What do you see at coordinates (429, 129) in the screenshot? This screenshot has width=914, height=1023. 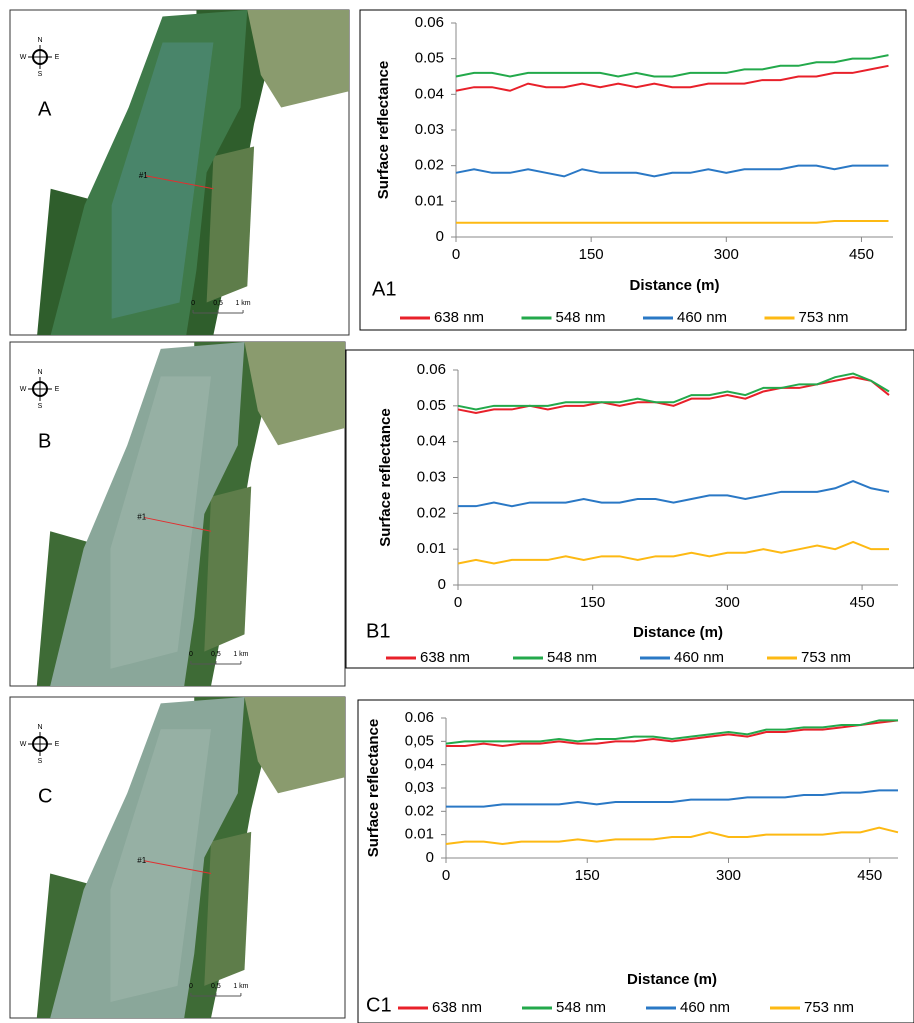 I see `y-tick-label: 0.03` at bounding box center [429, 129].